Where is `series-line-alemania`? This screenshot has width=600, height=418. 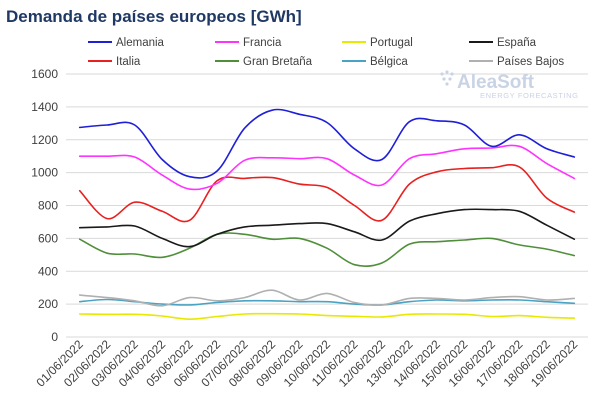 series-line-alemania is located at coordinates (327, 143).